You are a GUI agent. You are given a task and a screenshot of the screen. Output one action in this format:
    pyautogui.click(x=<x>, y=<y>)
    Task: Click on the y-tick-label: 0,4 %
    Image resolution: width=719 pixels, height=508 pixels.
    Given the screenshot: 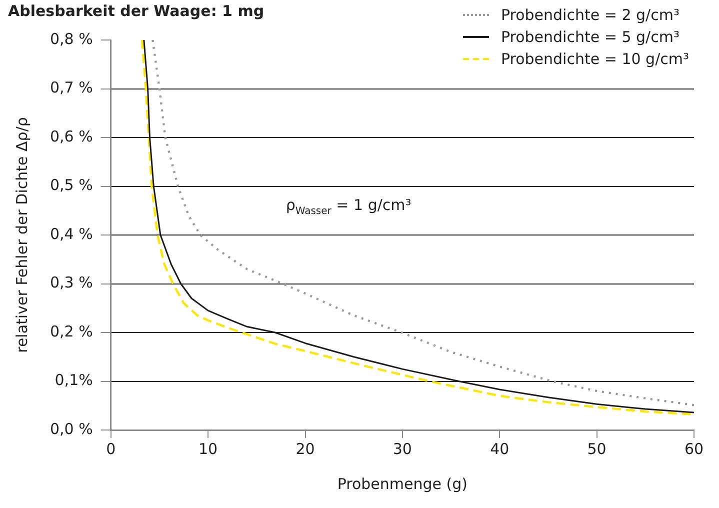 What is the action you would take?
    pyautogui.click(x=71, y=233)
    